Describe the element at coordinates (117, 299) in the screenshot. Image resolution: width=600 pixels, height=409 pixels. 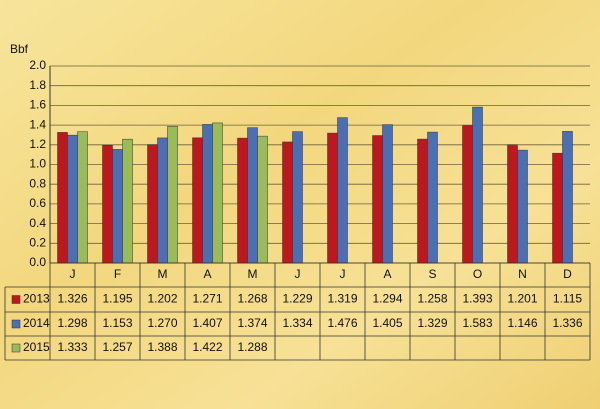
I see `table-value: 1.195` at that location.